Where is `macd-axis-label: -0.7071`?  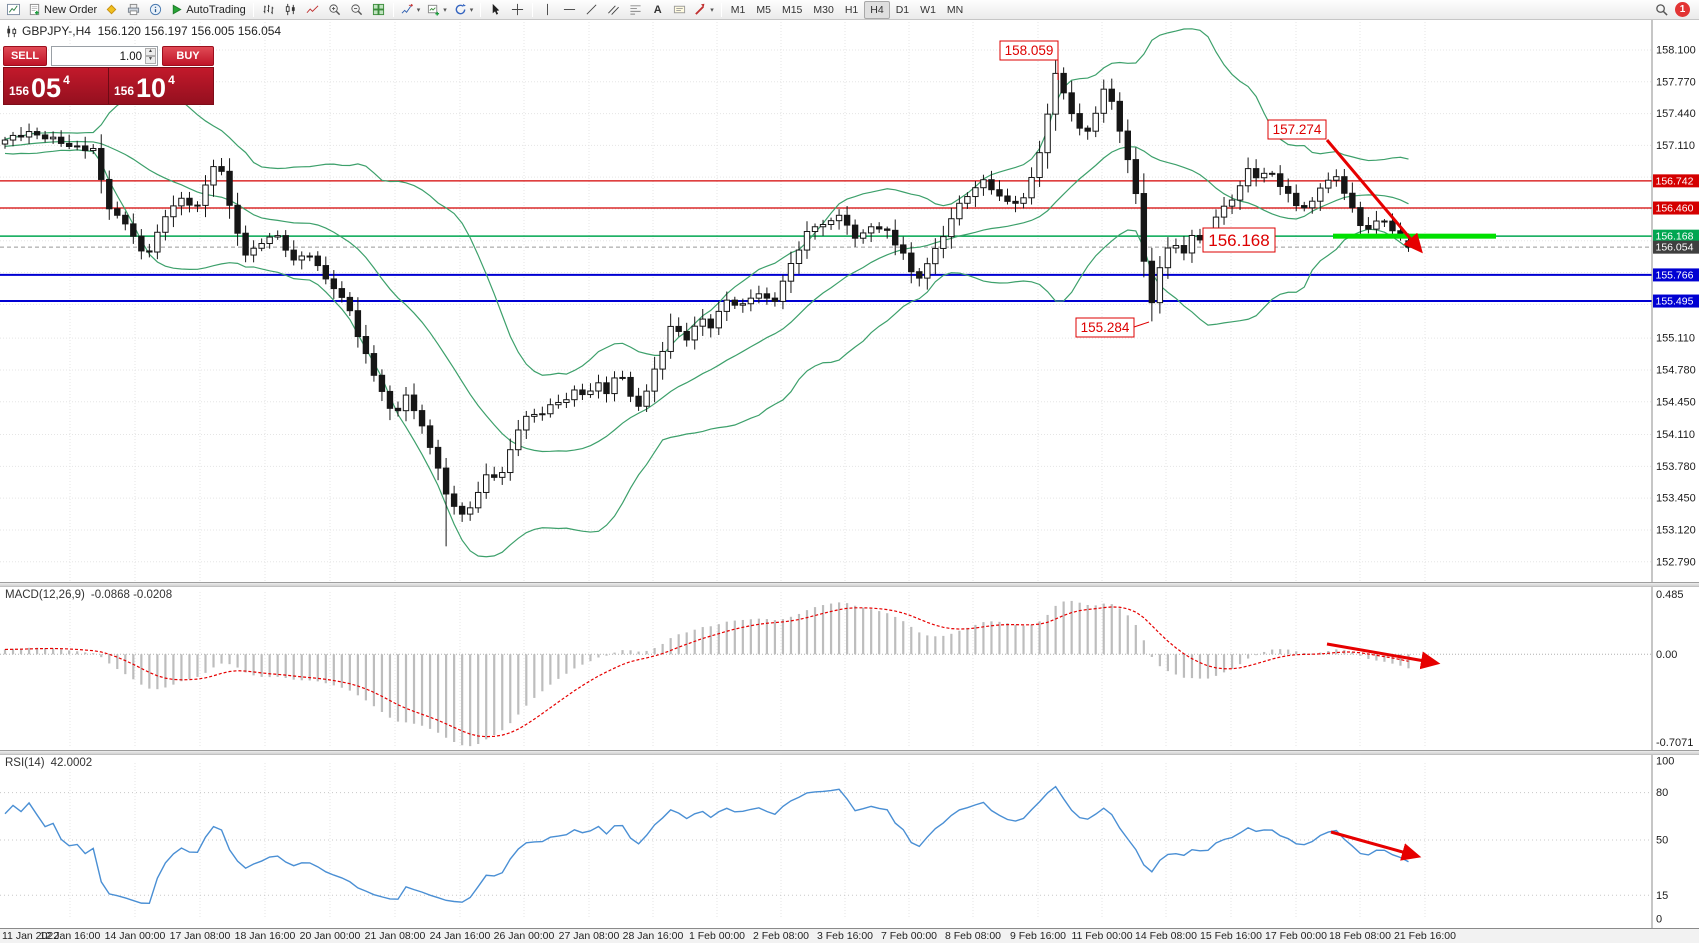
macd-axis-label: -0.7071 is located at coordinates (1674, 743).